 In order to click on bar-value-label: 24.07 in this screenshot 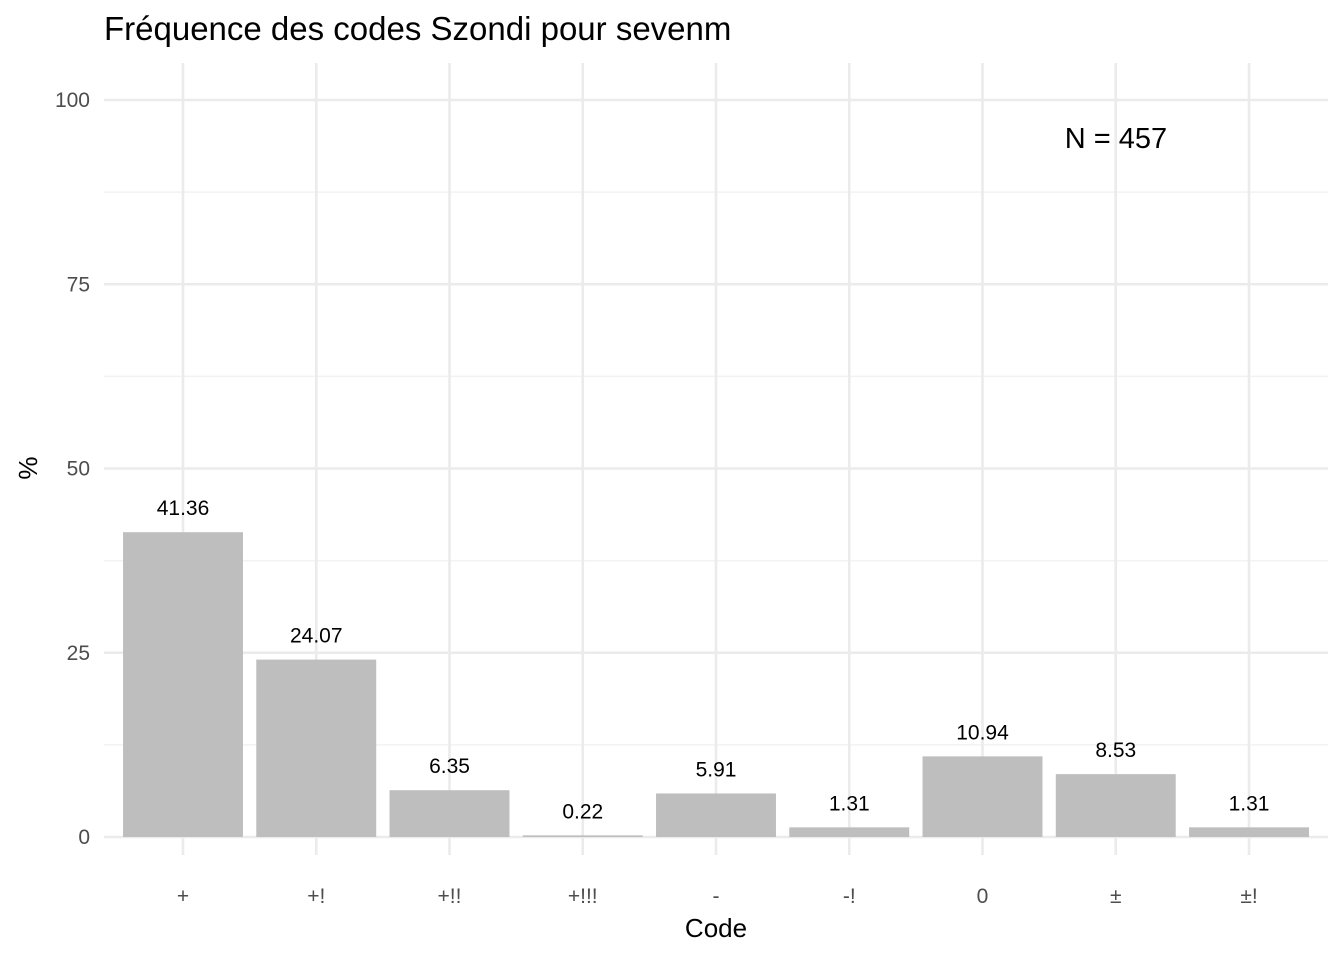, I will do `click(316, 636)`.